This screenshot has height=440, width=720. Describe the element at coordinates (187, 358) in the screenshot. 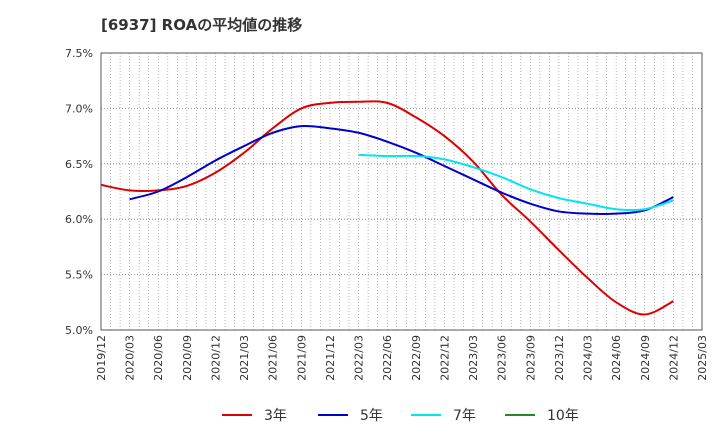

I see `x-tick-label: 2020/09` at that location.